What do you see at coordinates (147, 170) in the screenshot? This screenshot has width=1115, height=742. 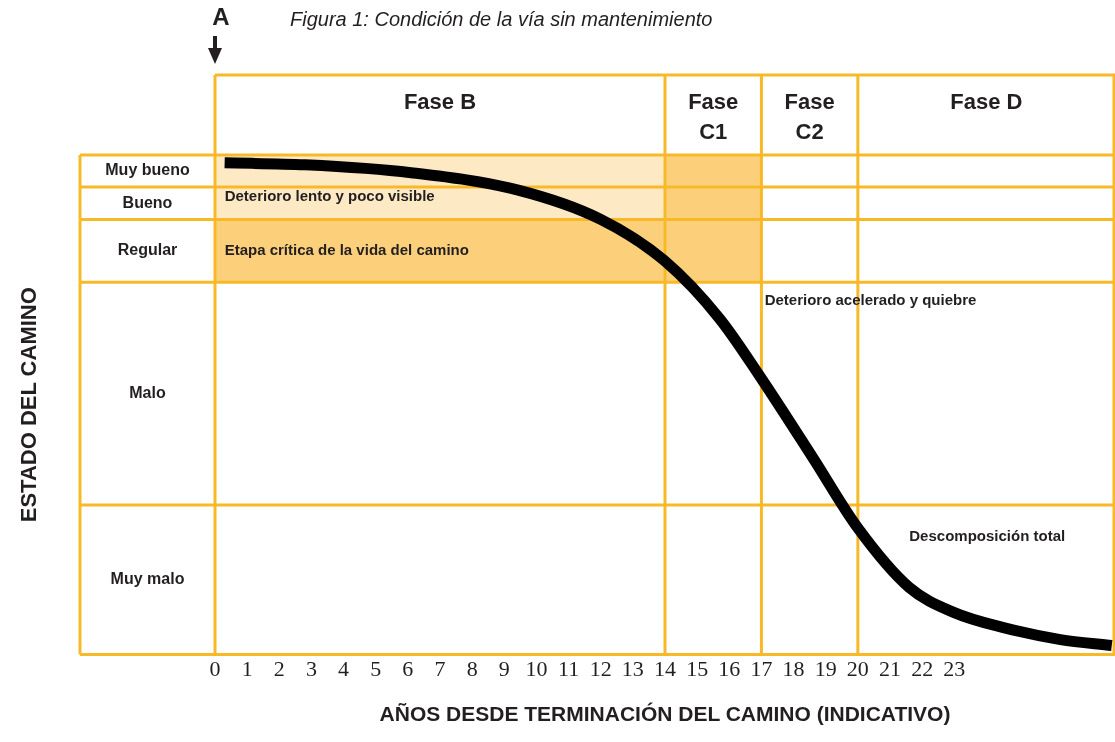 I see `text: Muy bueno` at bounding box center [147, 170].